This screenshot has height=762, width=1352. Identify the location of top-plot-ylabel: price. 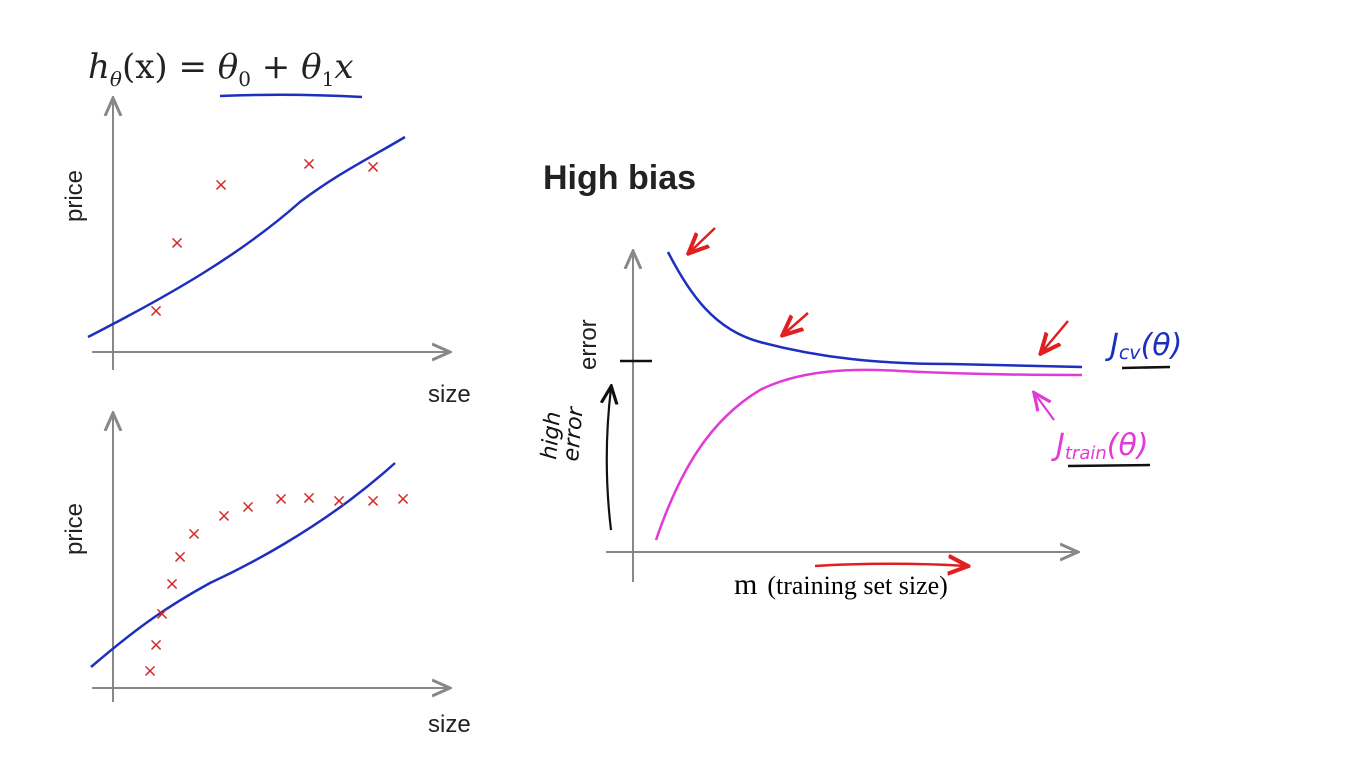
(74, 196).